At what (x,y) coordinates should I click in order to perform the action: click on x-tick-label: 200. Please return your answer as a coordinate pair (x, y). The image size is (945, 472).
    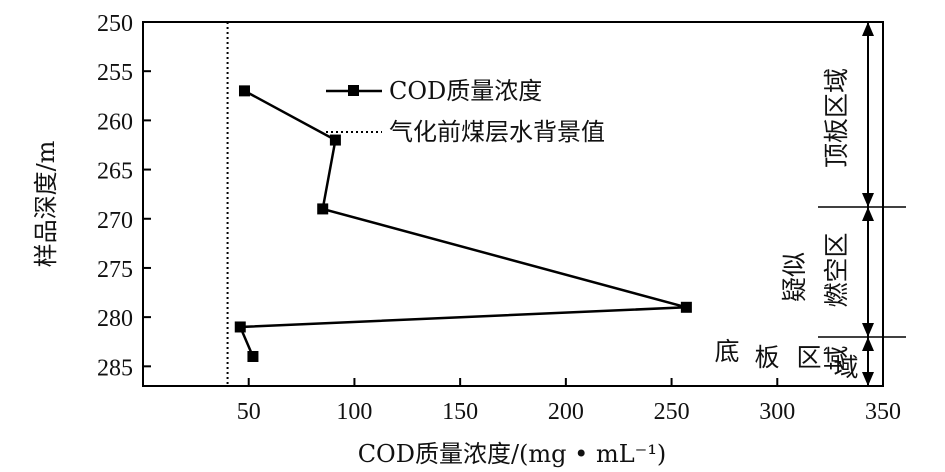
    Looking at the image, I should click on (566, 412).